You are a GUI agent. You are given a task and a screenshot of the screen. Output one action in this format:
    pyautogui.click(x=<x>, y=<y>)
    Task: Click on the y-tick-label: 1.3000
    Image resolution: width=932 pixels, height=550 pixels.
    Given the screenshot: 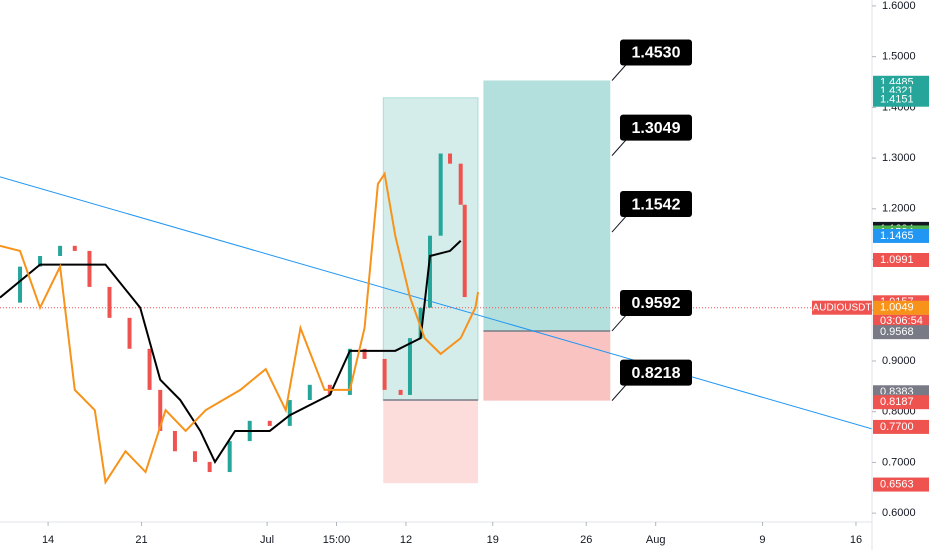 What is the action you would take?
    pyautogui.click(x=899, y=158)
    